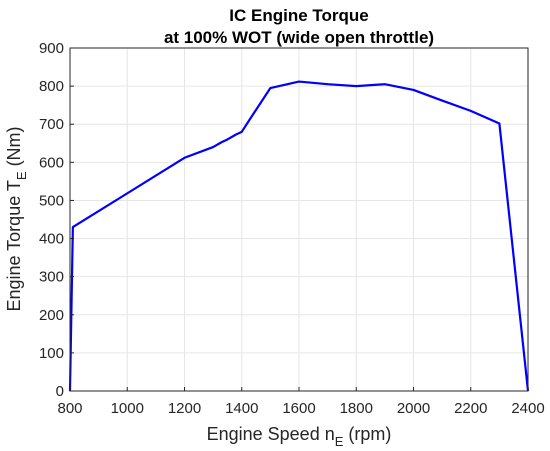 The image size is (550, 451). What do you see at coordinates (51, 162) in the screenshot?
I see `y-tick-label: 600` at bounding box center [51, 162].